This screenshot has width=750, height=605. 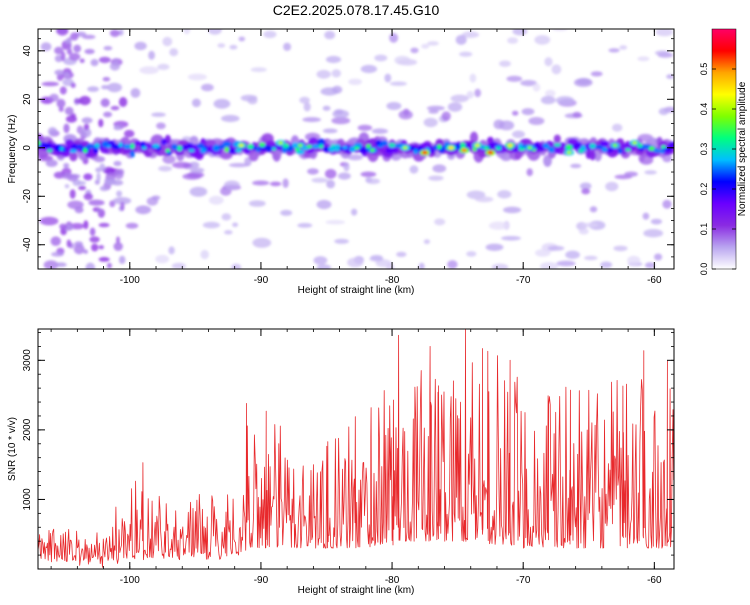 What do you see at coordinates (27, 99) in the screenshot?
I see `y-tick-label: 20` at bounding box center [27, 99].